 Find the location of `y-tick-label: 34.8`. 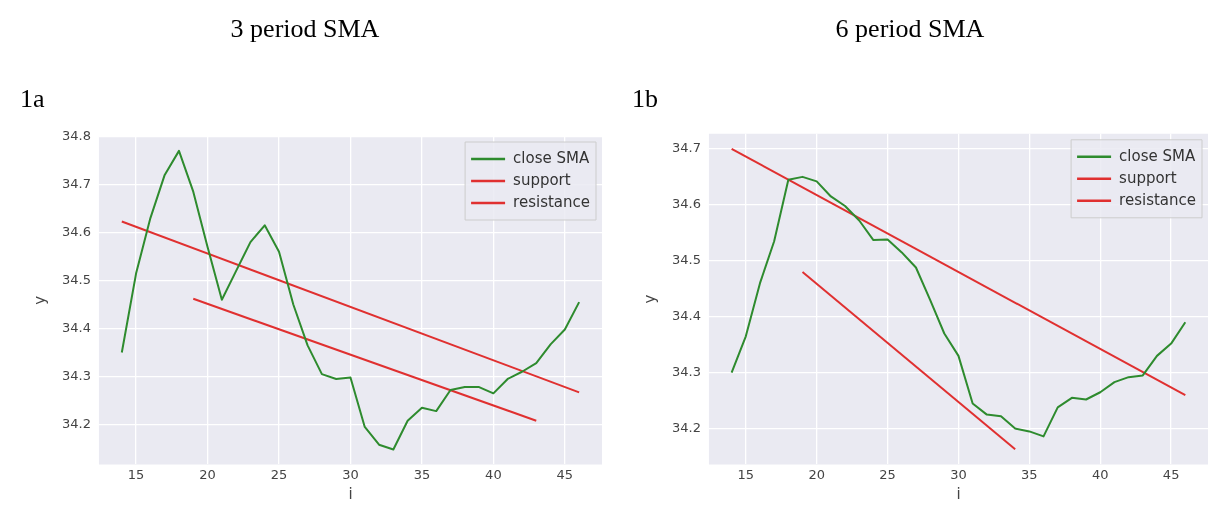

y-tick-label: 34.8 is located at coordinates (76, 135).